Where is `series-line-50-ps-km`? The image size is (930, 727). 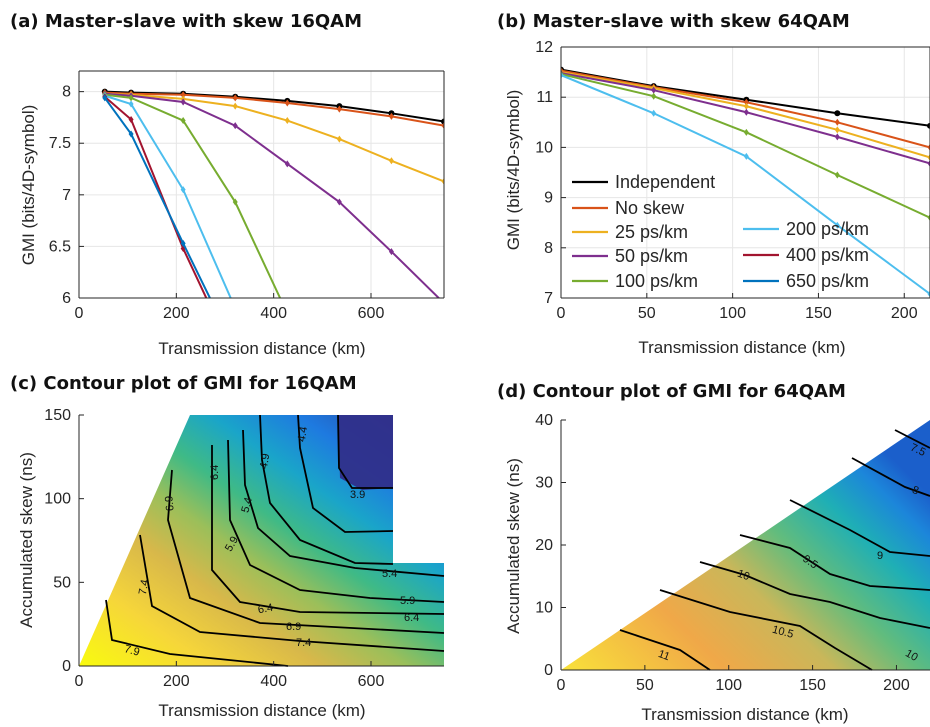 series-line-50-ps-km is located at coordinates (272, 195).